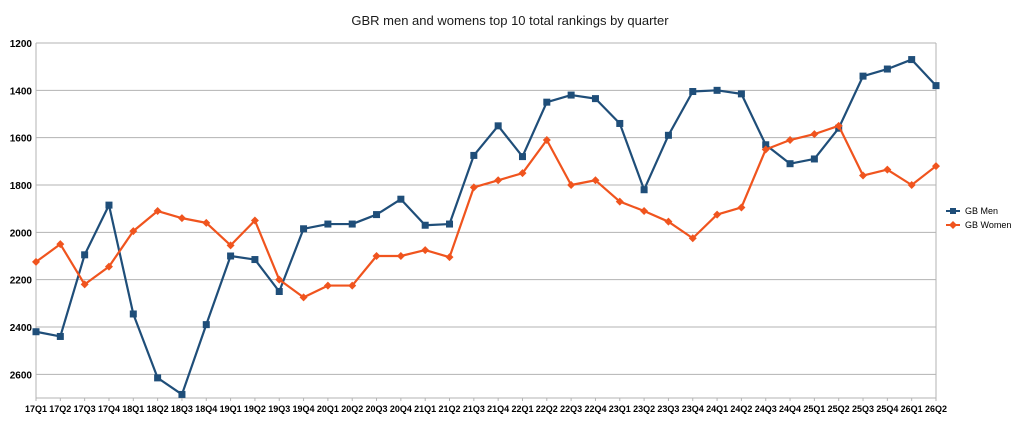 This screenshot has width=1024, height=437. What do you see at coordinates (425, 409) in the screenshot?
I see `x-tick-label: 21Q1` at bounding box center [425, 409].